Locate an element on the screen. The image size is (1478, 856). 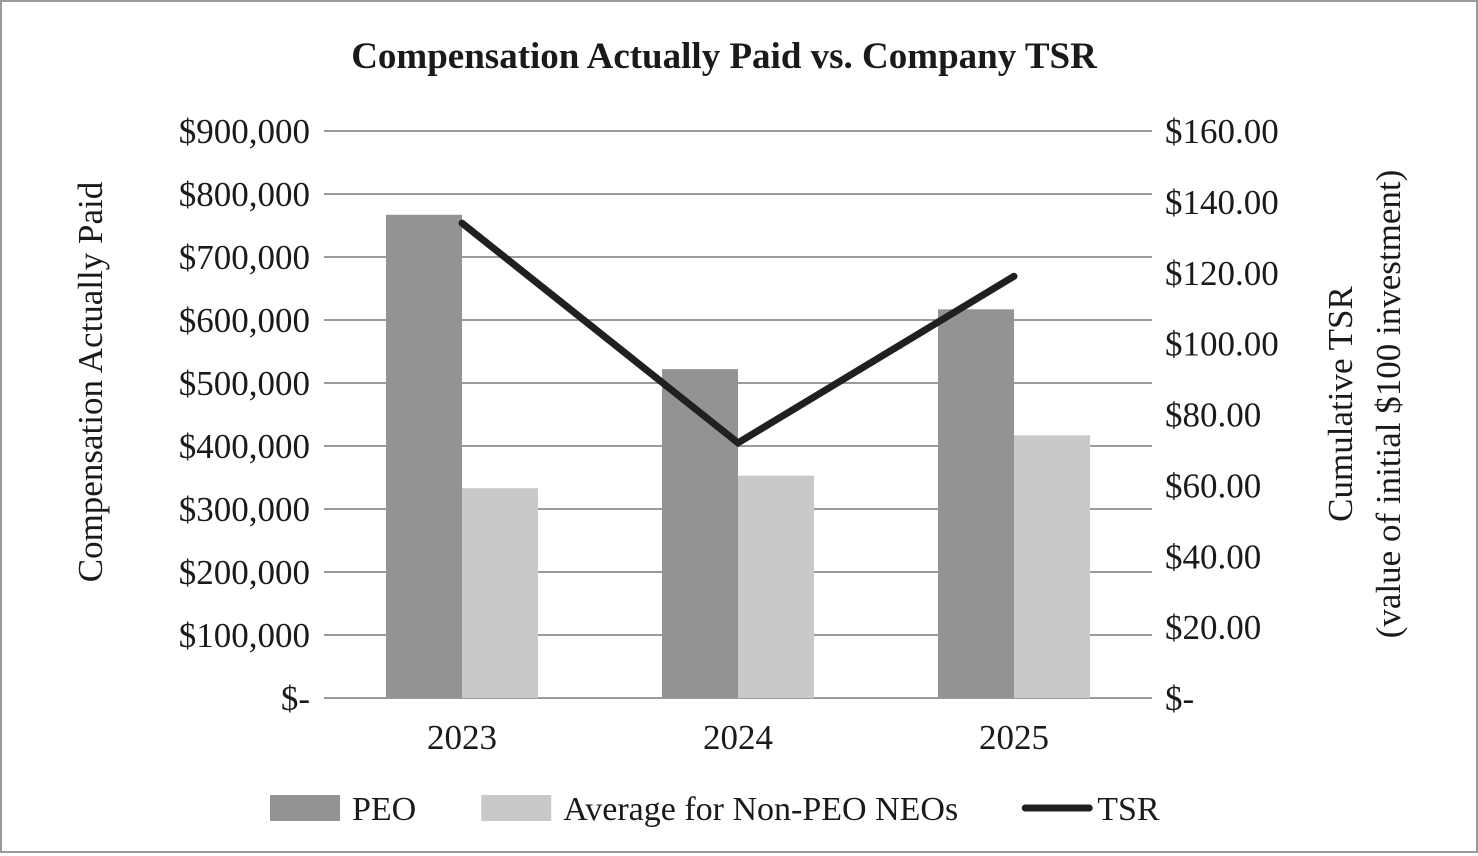
left-axis-title: Compensation Actually Paid is located at coordinates (90, 381).